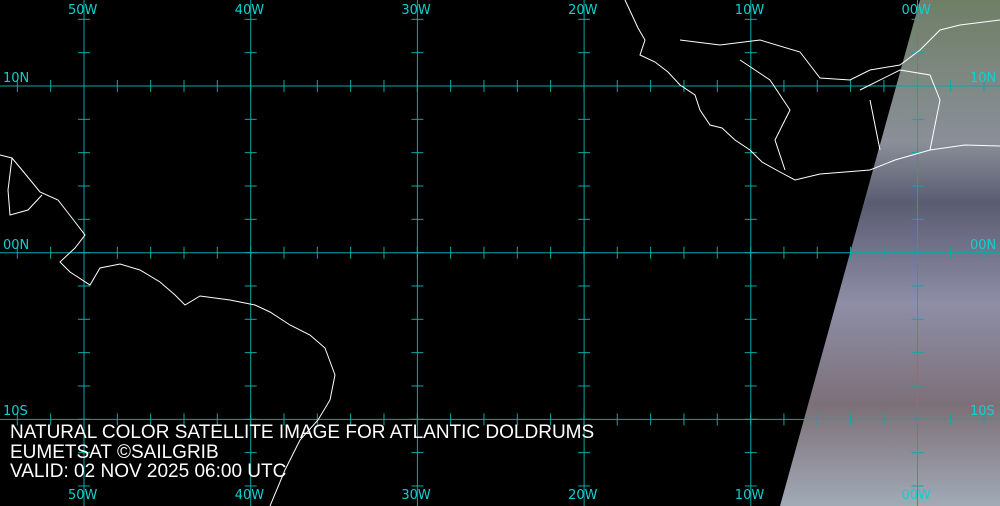  What do you see at coordinates (749, 495) in the screenshot?
I see `longitude-label-bottom: 10W` at bounding box center [749, 495].